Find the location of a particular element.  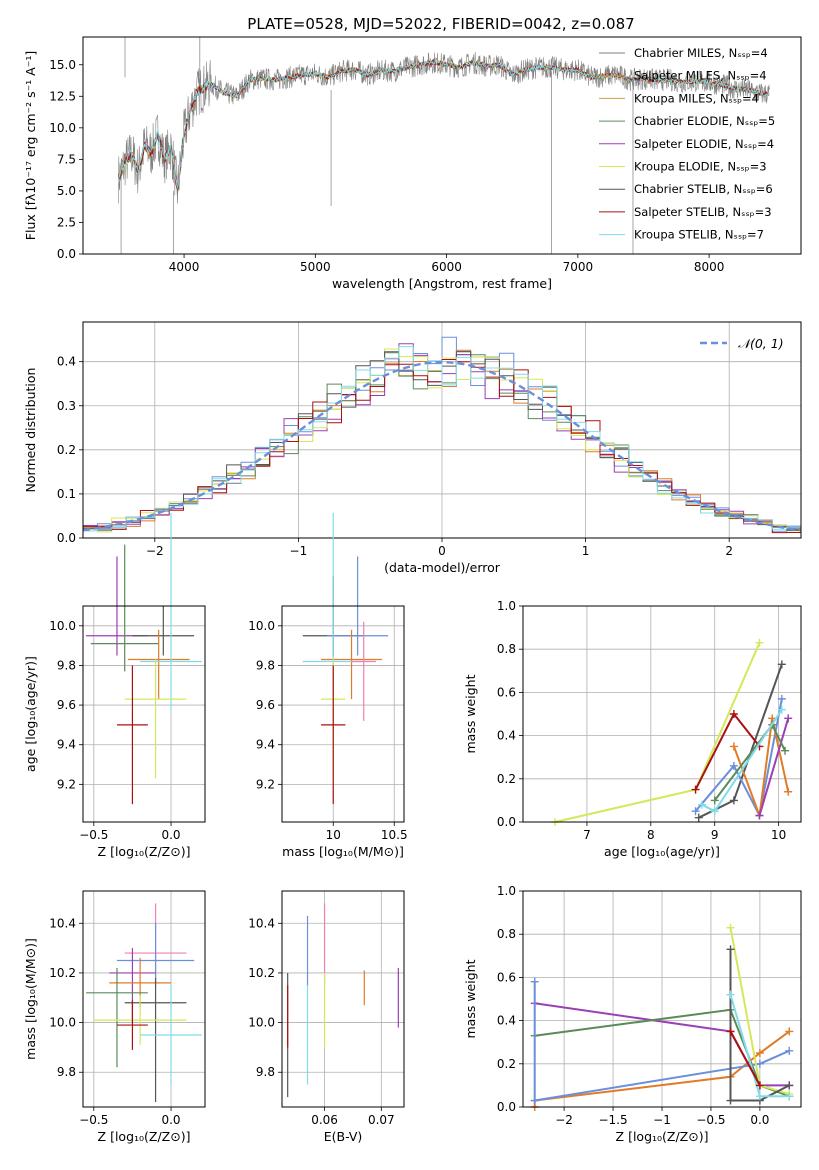

y-axis-label: Normed distribution is located at coordinates (30, 430).